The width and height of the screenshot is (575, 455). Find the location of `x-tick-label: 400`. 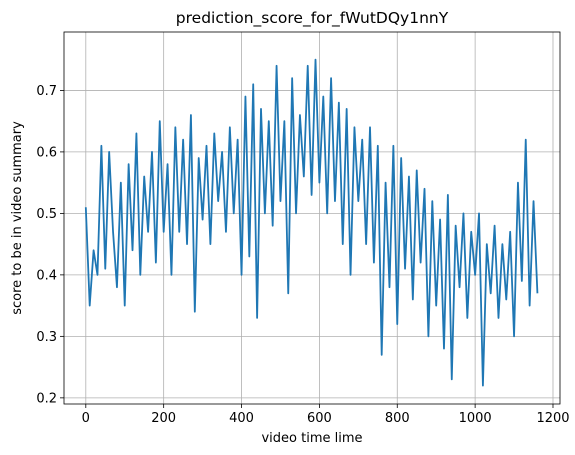

x-tick-label: 400 is located at coordinates (241, 418).